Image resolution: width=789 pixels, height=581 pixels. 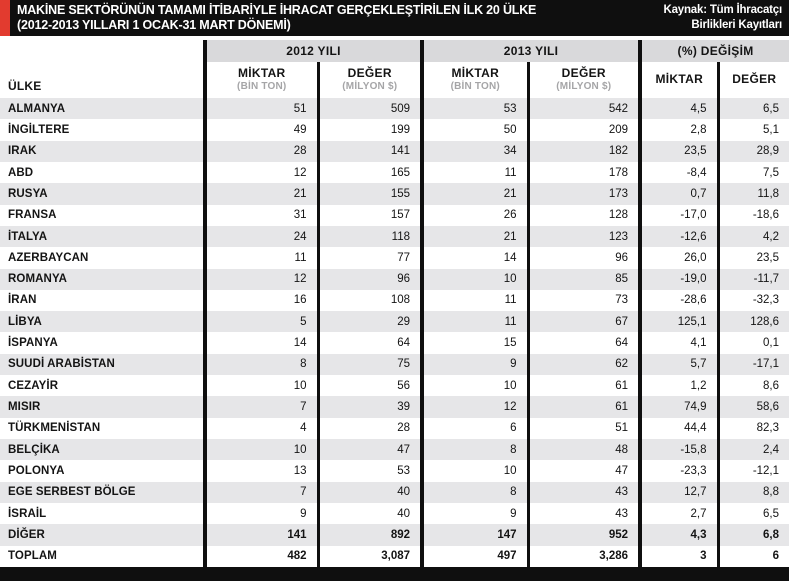 What do you see at coordinates (394, 151) in the screenshot?
I see `table-row: IRAK 28 141 34 182 23,5 28,9` at bounding box center [394, 151].